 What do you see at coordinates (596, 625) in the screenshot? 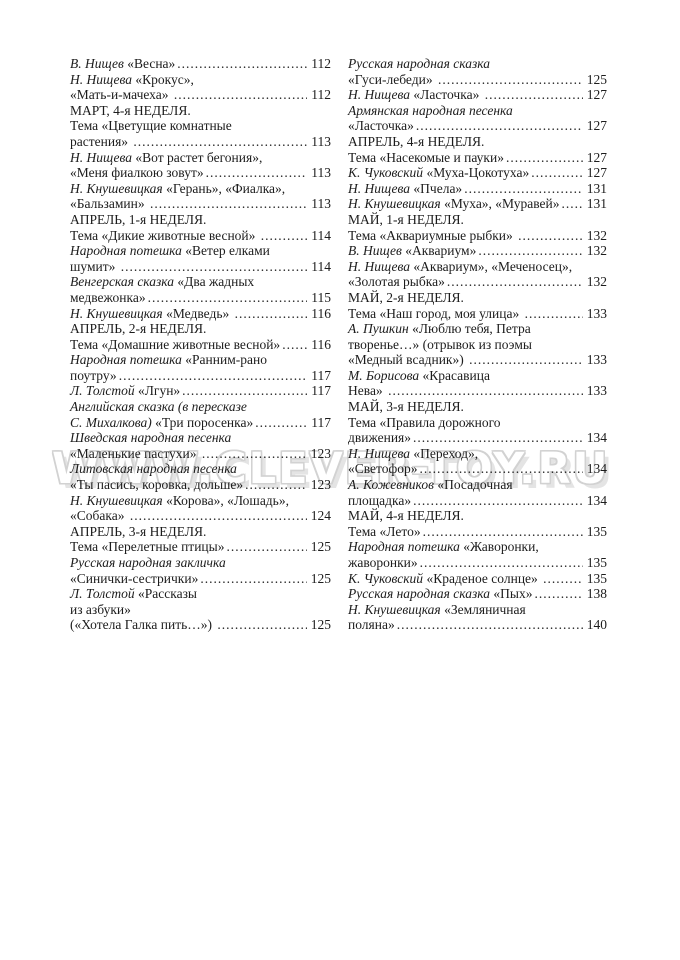
I see `page-number: 140` at bounding box center [596, 625].